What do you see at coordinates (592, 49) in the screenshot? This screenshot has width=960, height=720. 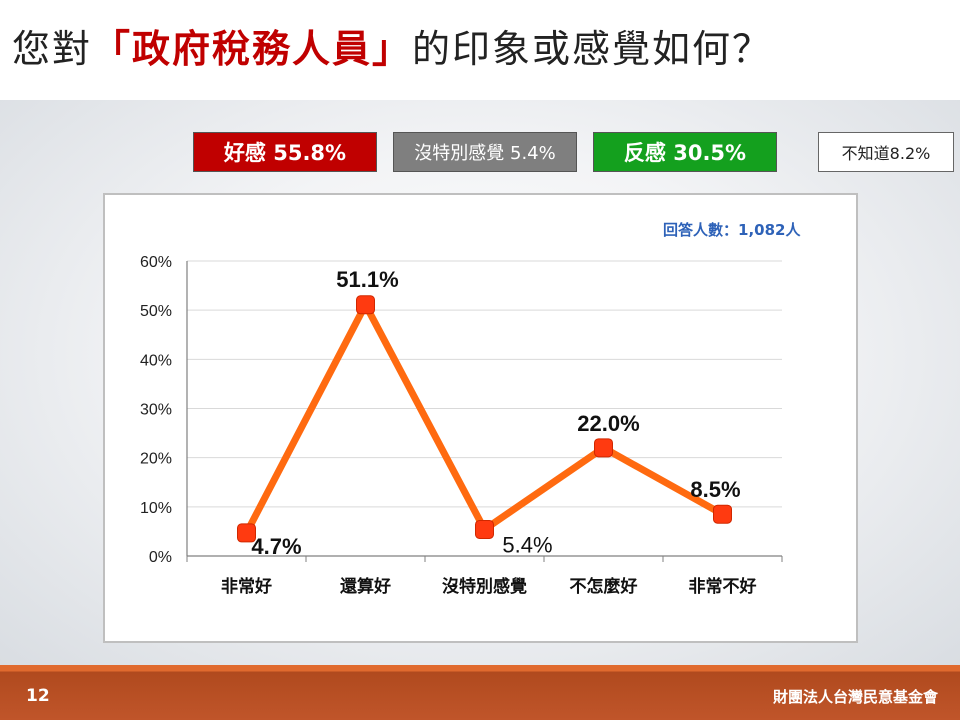 I see `title-suffix: 的印象或感覺如何？` at bounding box center [592, 49].